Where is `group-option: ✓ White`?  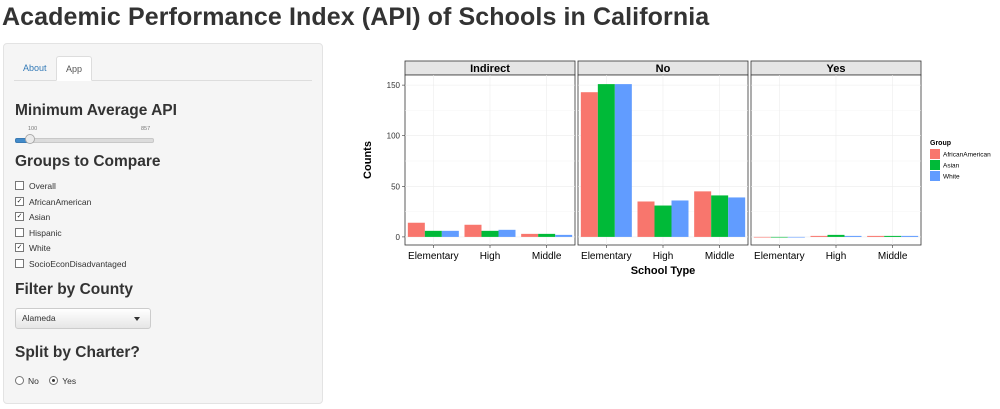
group-option: ✓ White is located at coordinates (33, 248).